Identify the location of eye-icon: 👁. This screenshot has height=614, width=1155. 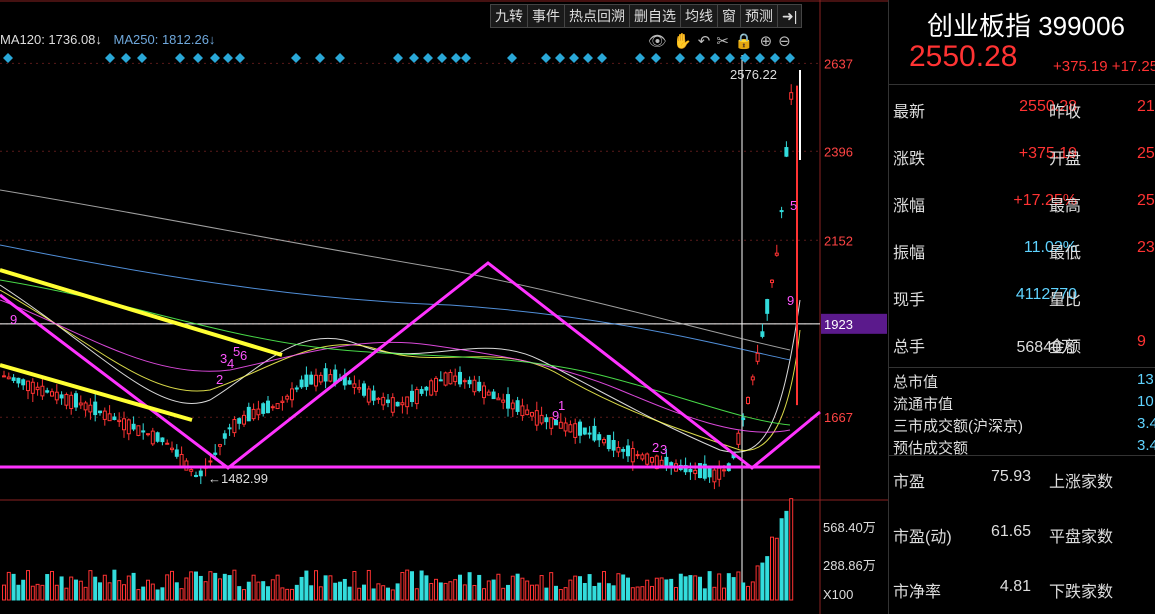
(658, 41).